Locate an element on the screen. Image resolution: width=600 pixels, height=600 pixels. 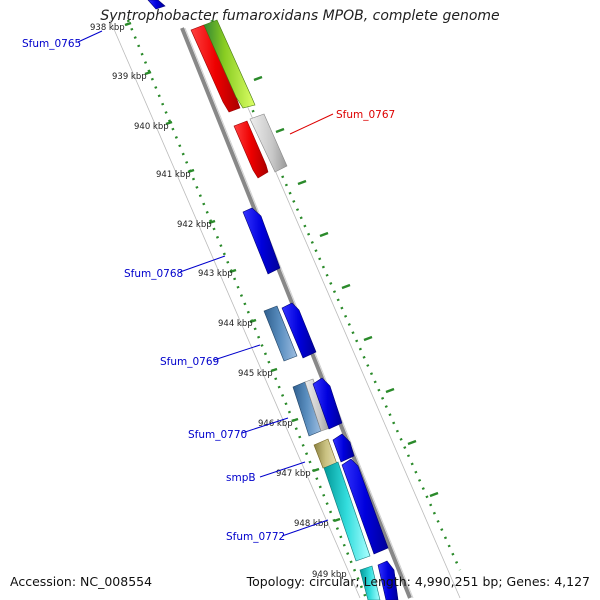
tick-label-948: 948 kbp is located at coordinates (311, 524).